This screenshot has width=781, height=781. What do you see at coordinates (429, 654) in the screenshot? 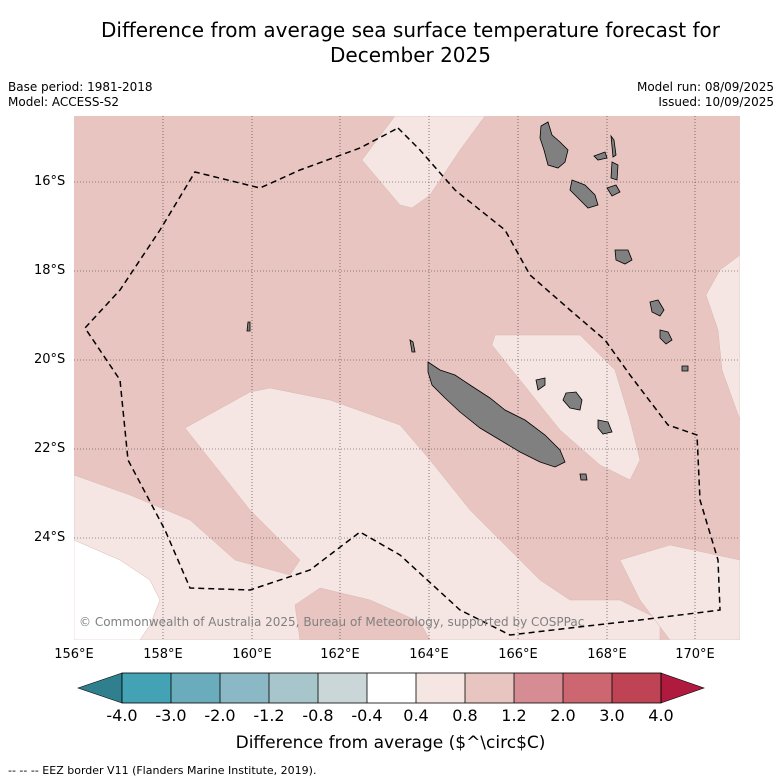
I see `lon-label-164e: 164°E` at bounding box center [429, 654].